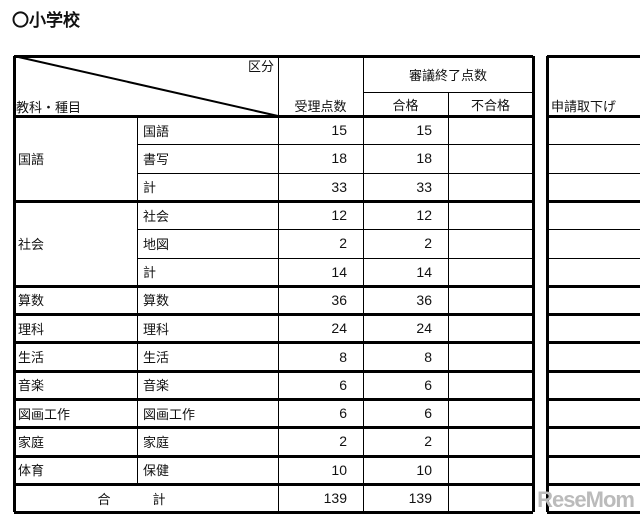 The image size is (640, 521). I want to click on item-cell: 音楽, so click(156, 387).